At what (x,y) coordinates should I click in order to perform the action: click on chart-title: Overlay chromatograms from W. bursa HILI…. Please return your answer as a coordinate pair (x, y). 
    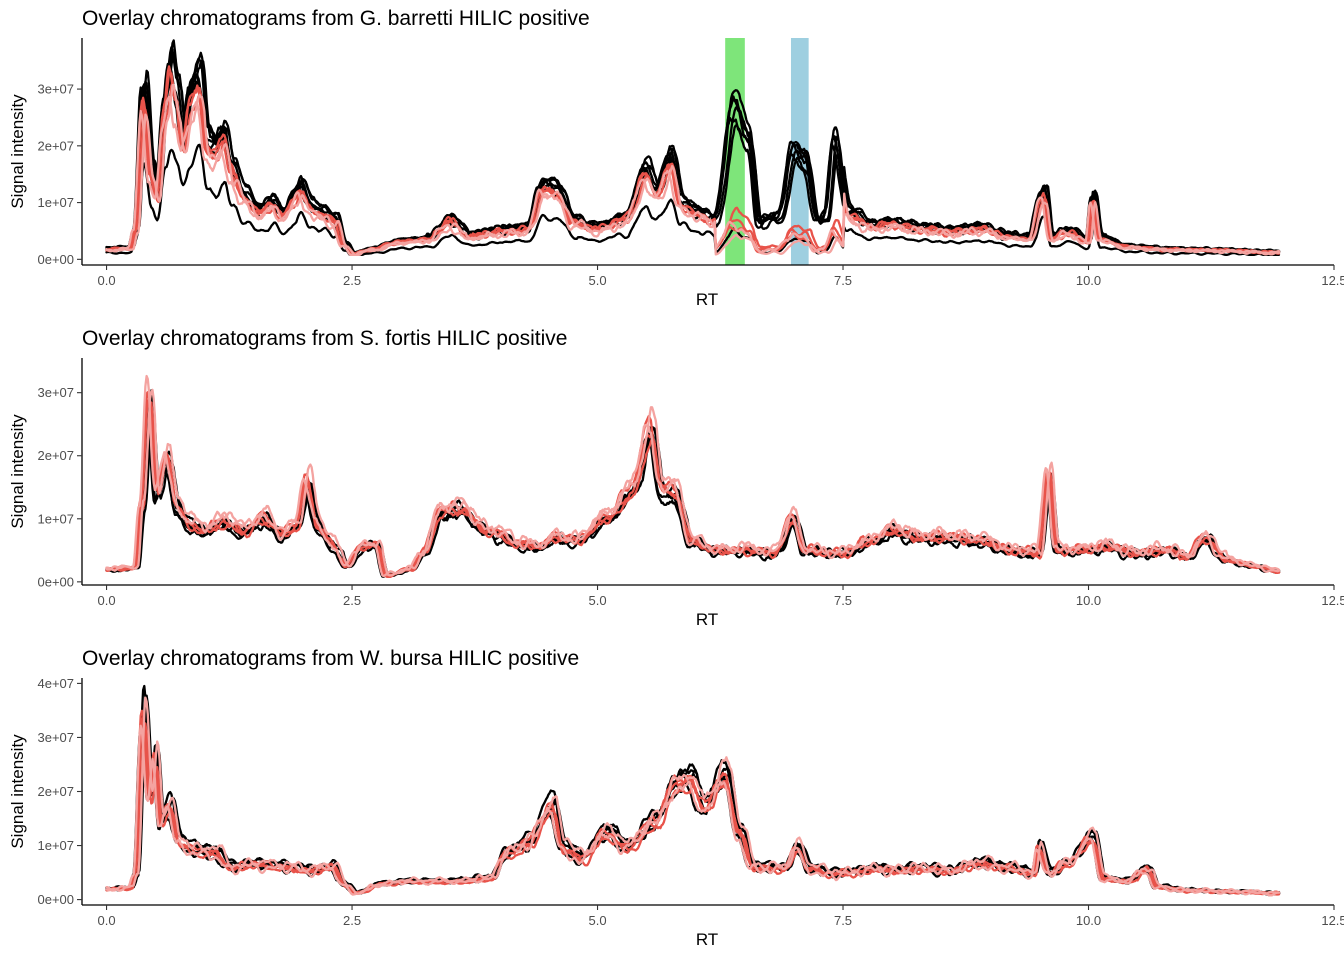
    Looking at the image, I should click on (330, 658).